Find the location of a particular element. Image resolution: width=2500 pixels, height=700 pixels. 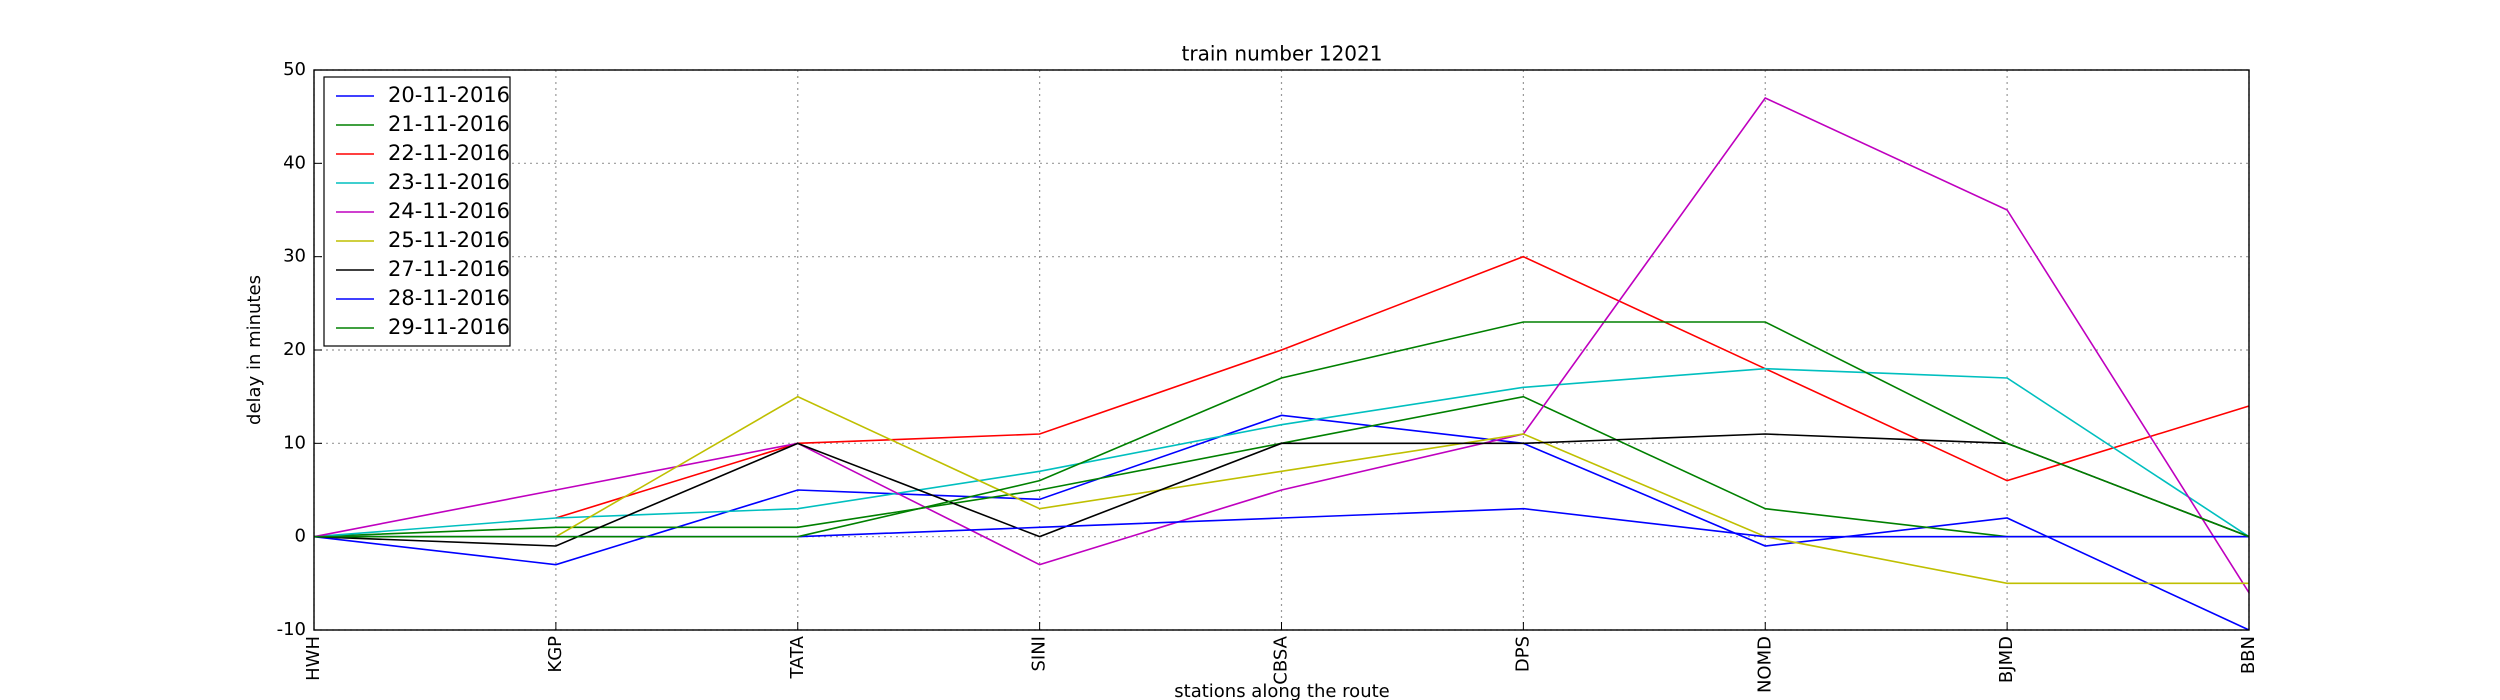

x-tick-label: SINI is located at coordinates (1039, 654).